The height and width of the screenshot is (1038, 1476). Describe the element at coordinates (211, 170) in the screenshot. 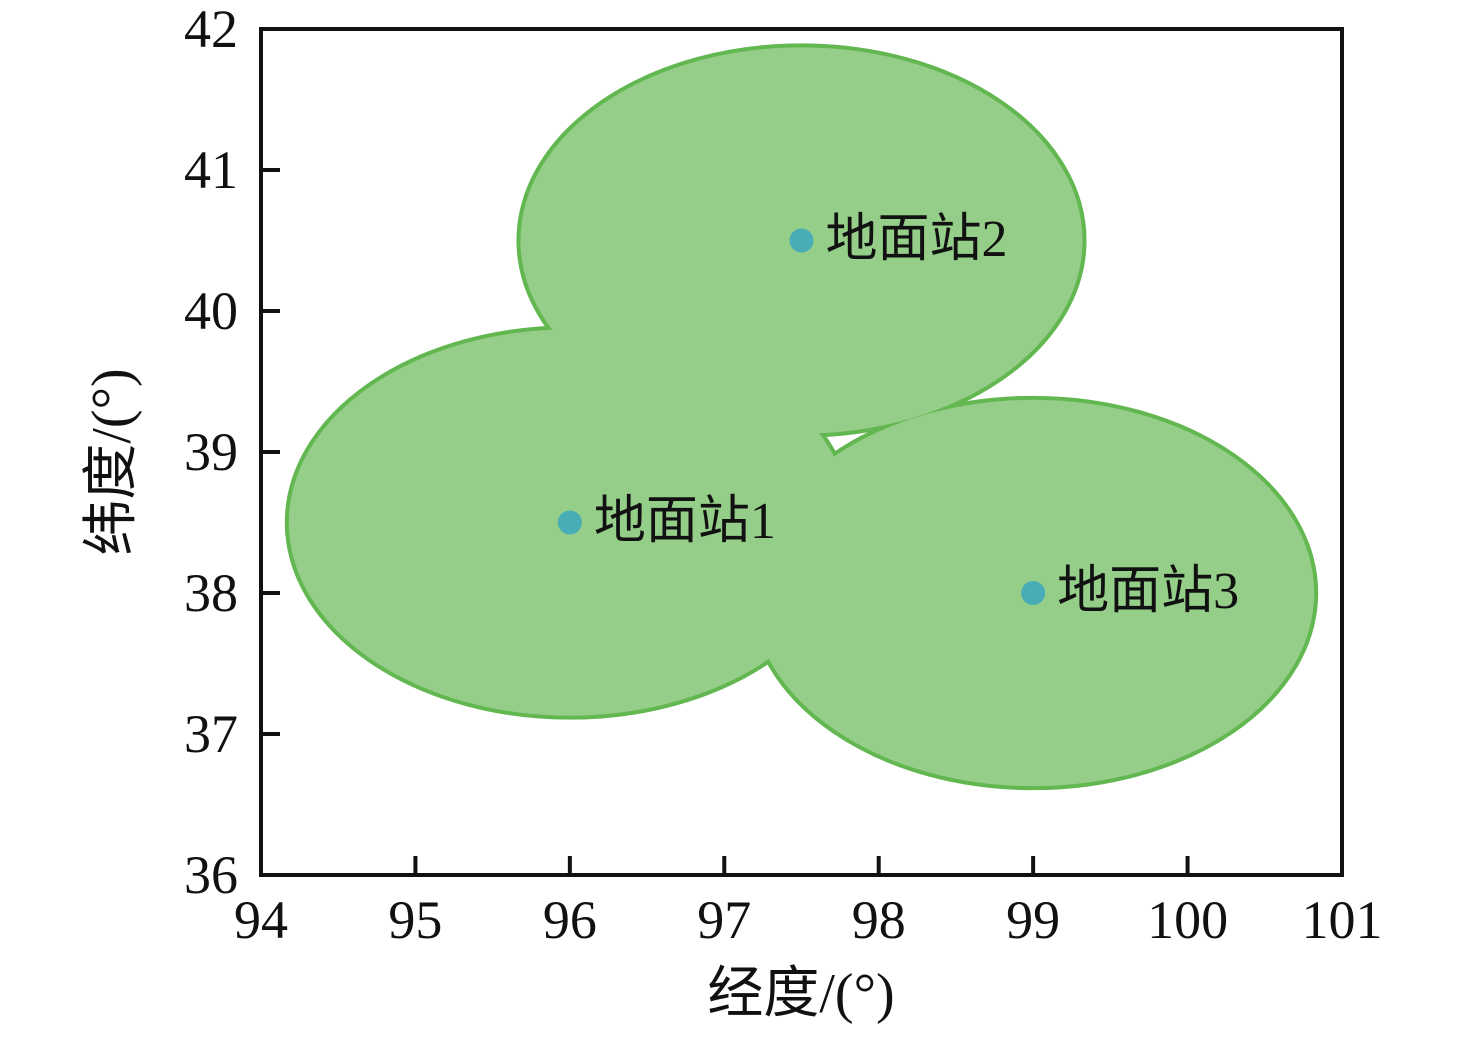

I see `y-tick-label: 41` at that location.